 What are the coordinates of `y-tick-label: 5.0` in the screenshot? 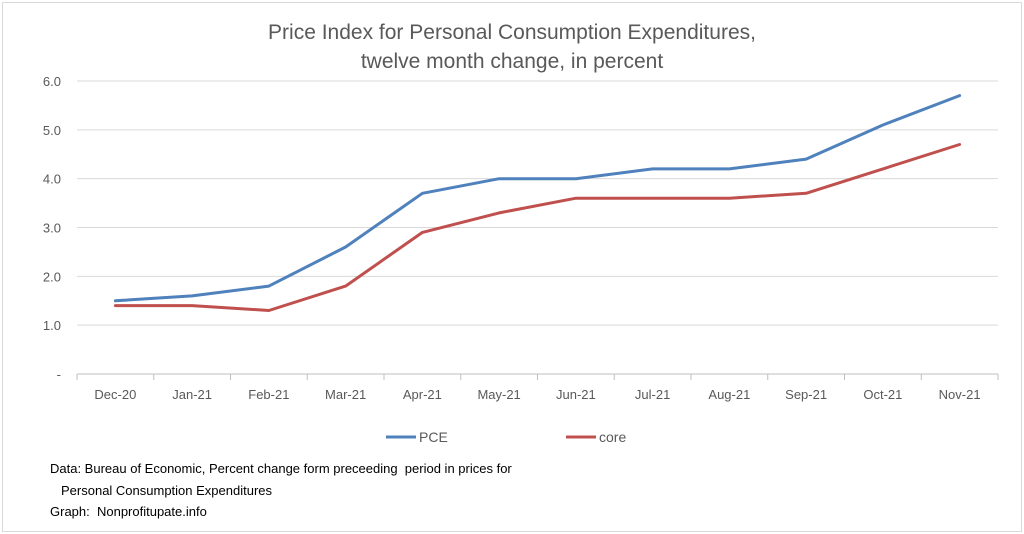 It's located at (52, 130).